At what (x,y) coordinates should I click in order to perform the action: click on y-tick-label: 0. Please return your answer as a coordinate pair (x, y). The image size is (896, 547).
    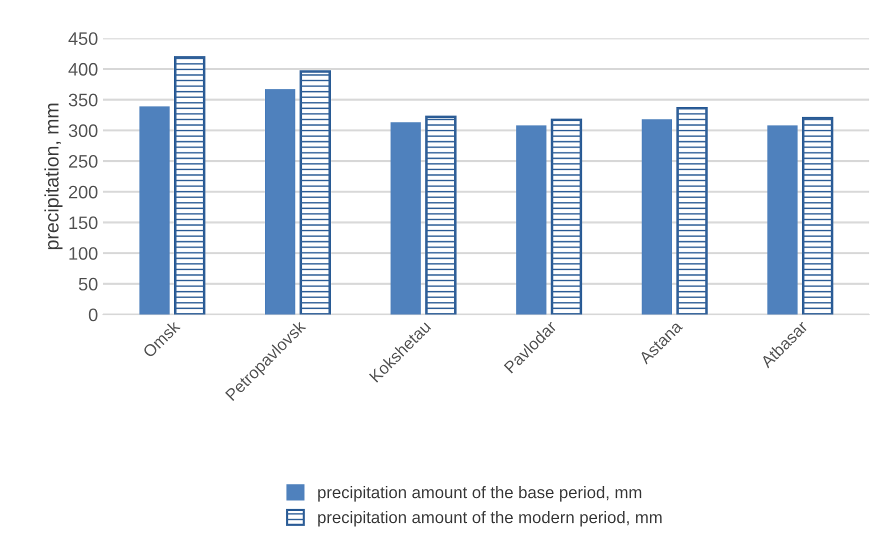
    Looking at the image, I should click on (93, 315).